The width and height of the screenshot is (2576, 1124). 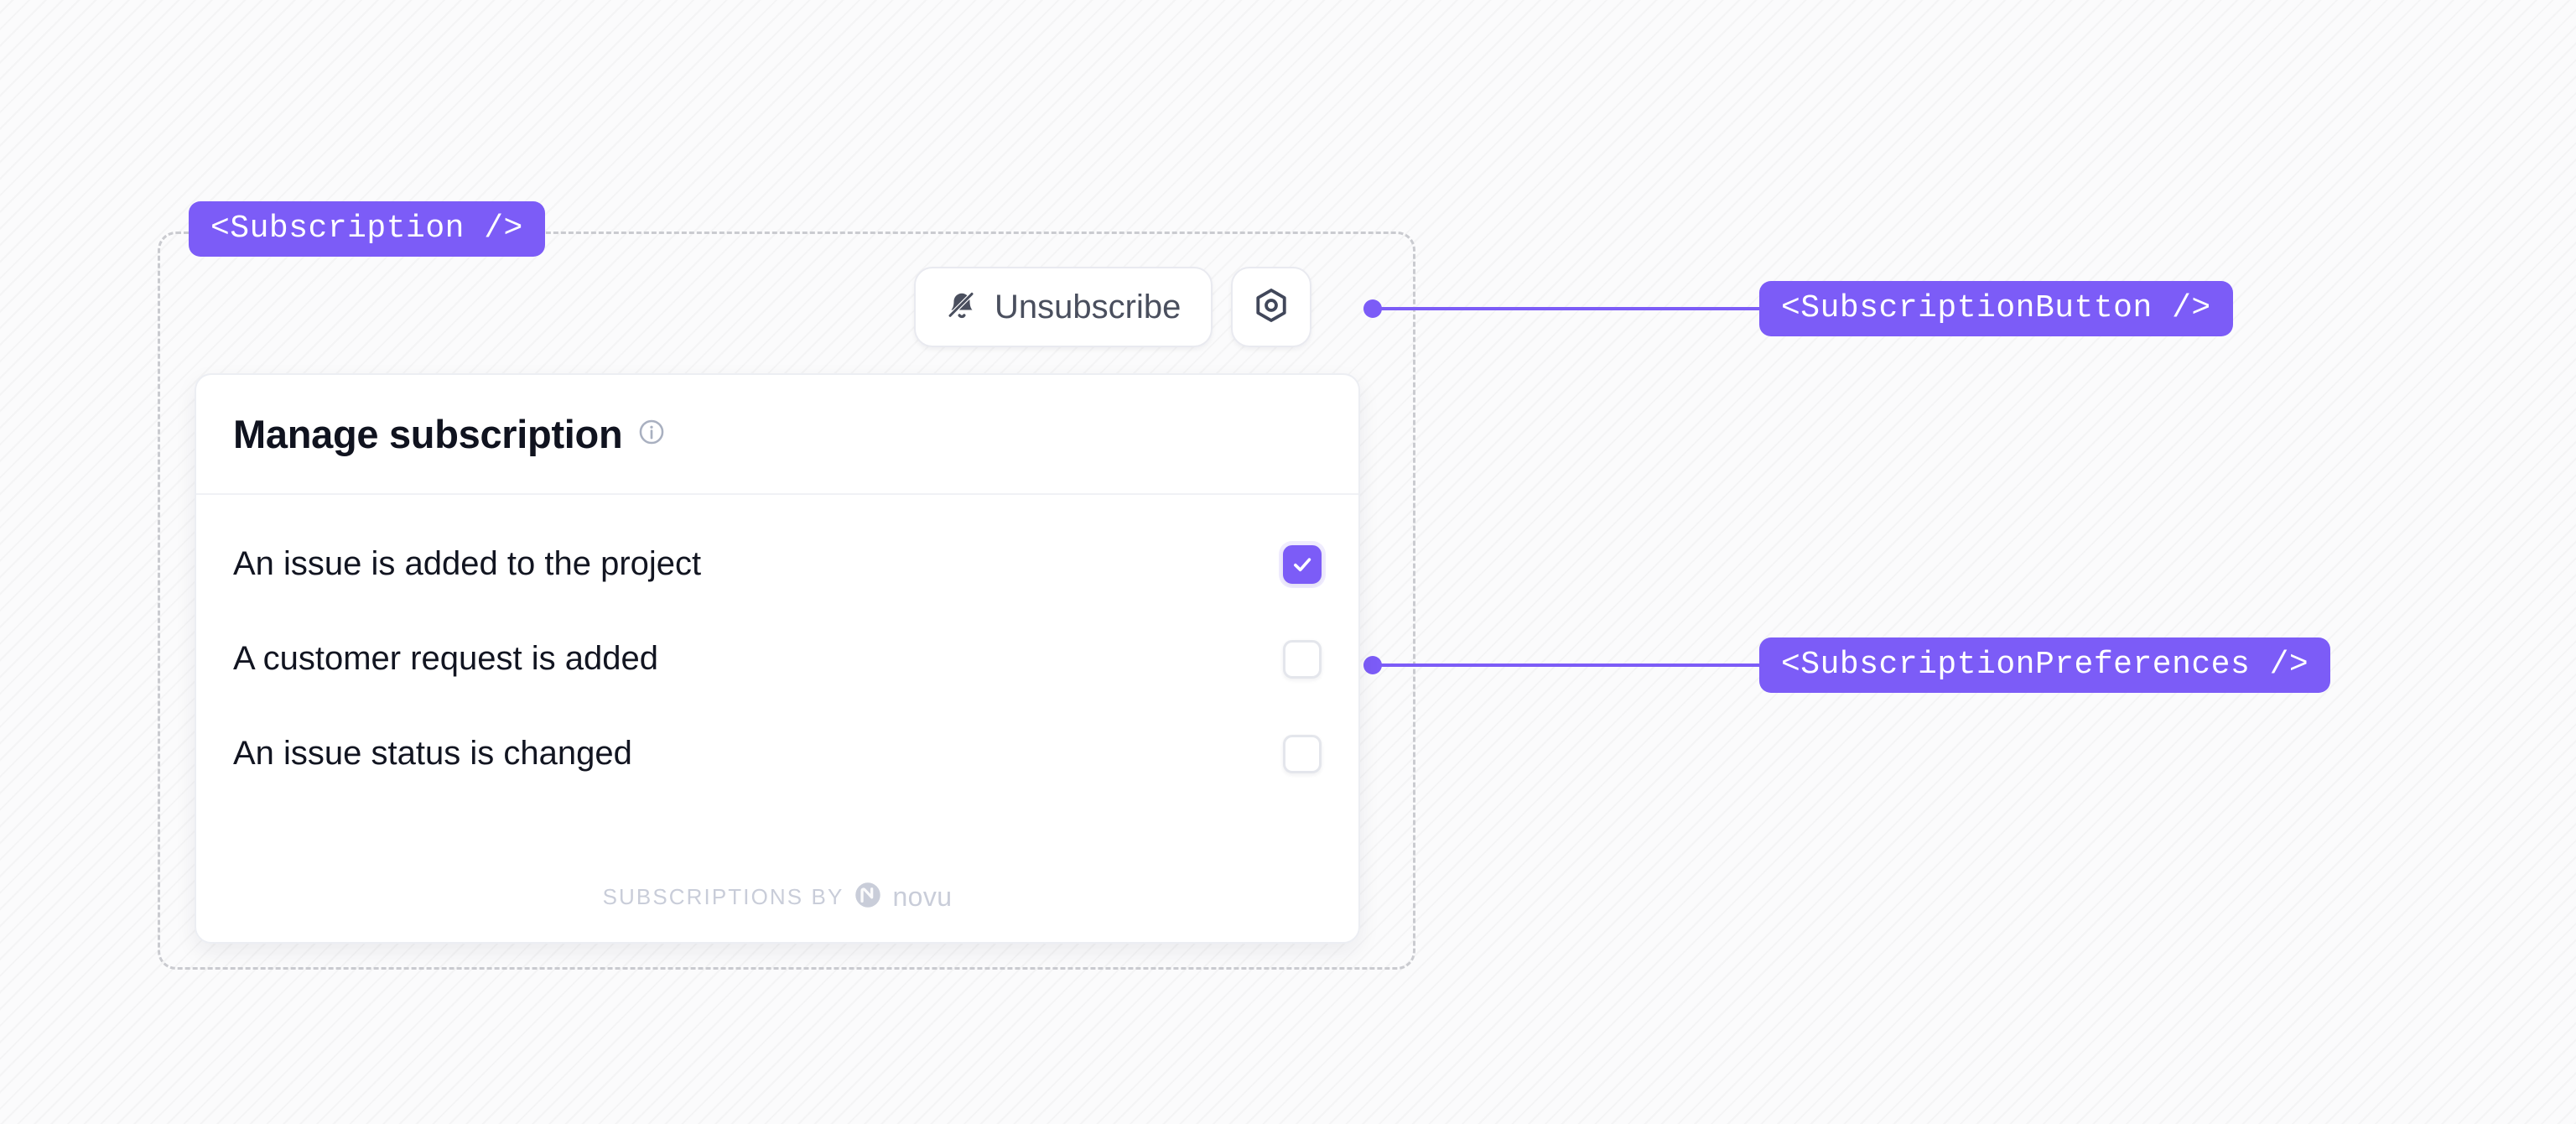 I want to click on subscription-action-row: Unsubscribe, so click(x=1113, y=307).